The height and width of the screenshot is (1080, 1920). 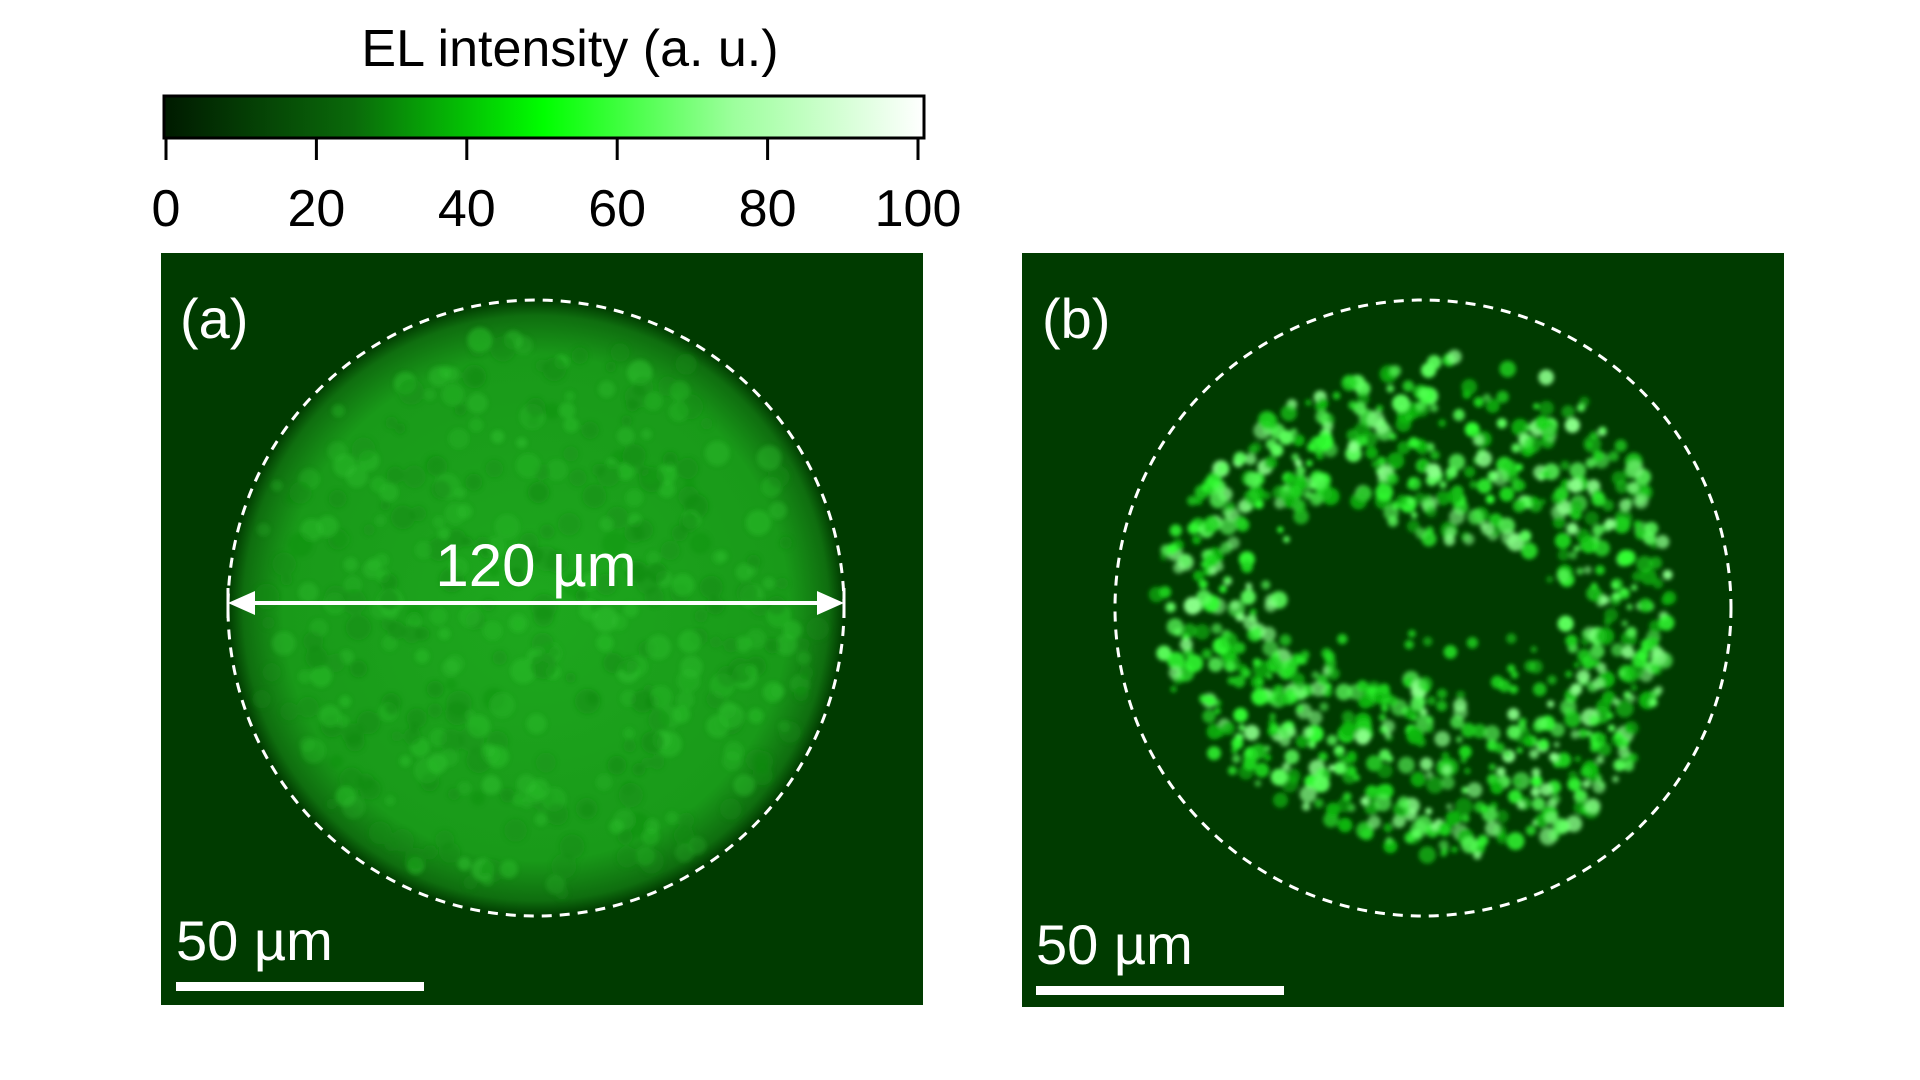 What do you see at coordinates (536, 603) in the screenshot?
I see `diameter-arrow` at bounding box center [536, 603].